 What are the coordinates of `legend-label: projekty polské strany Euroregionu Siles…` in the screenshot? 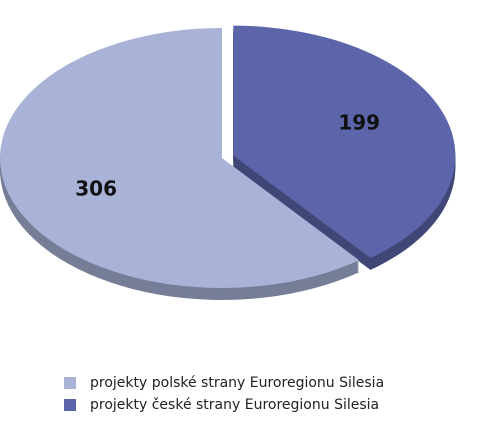 It's located at (237, 383).